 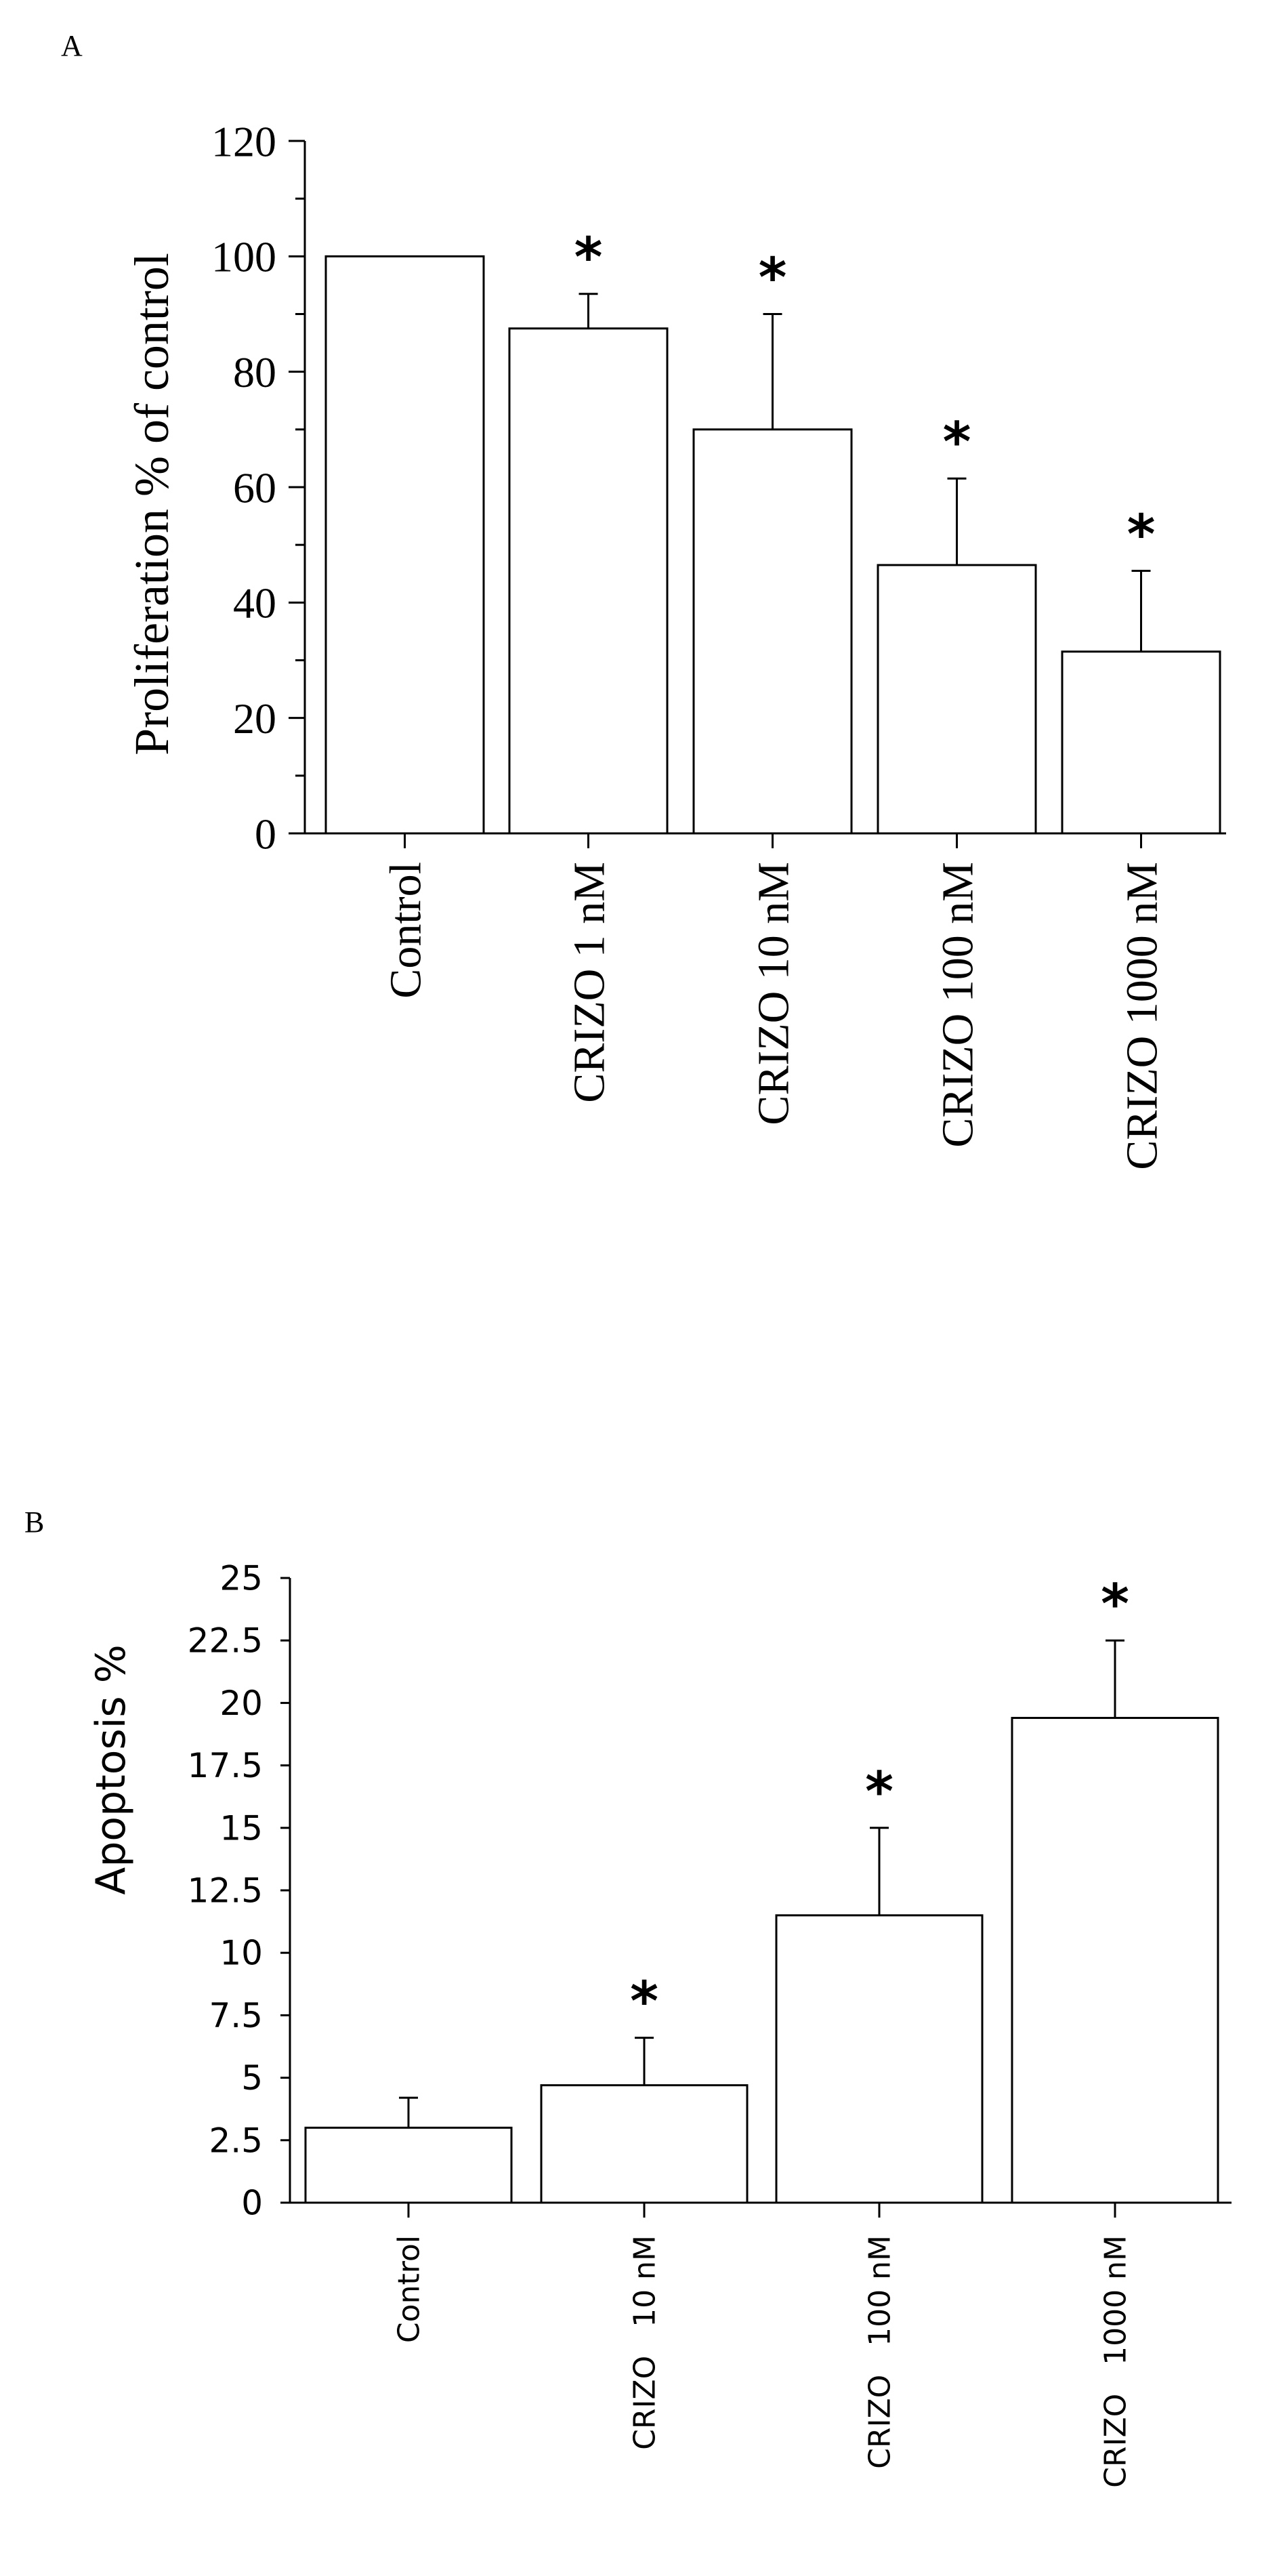 What do you see at coordinates (958, 1005) in the screenshot?
I see `panelA-category-label: CRIZO 100 nM` at bounding box center [958, 1005].